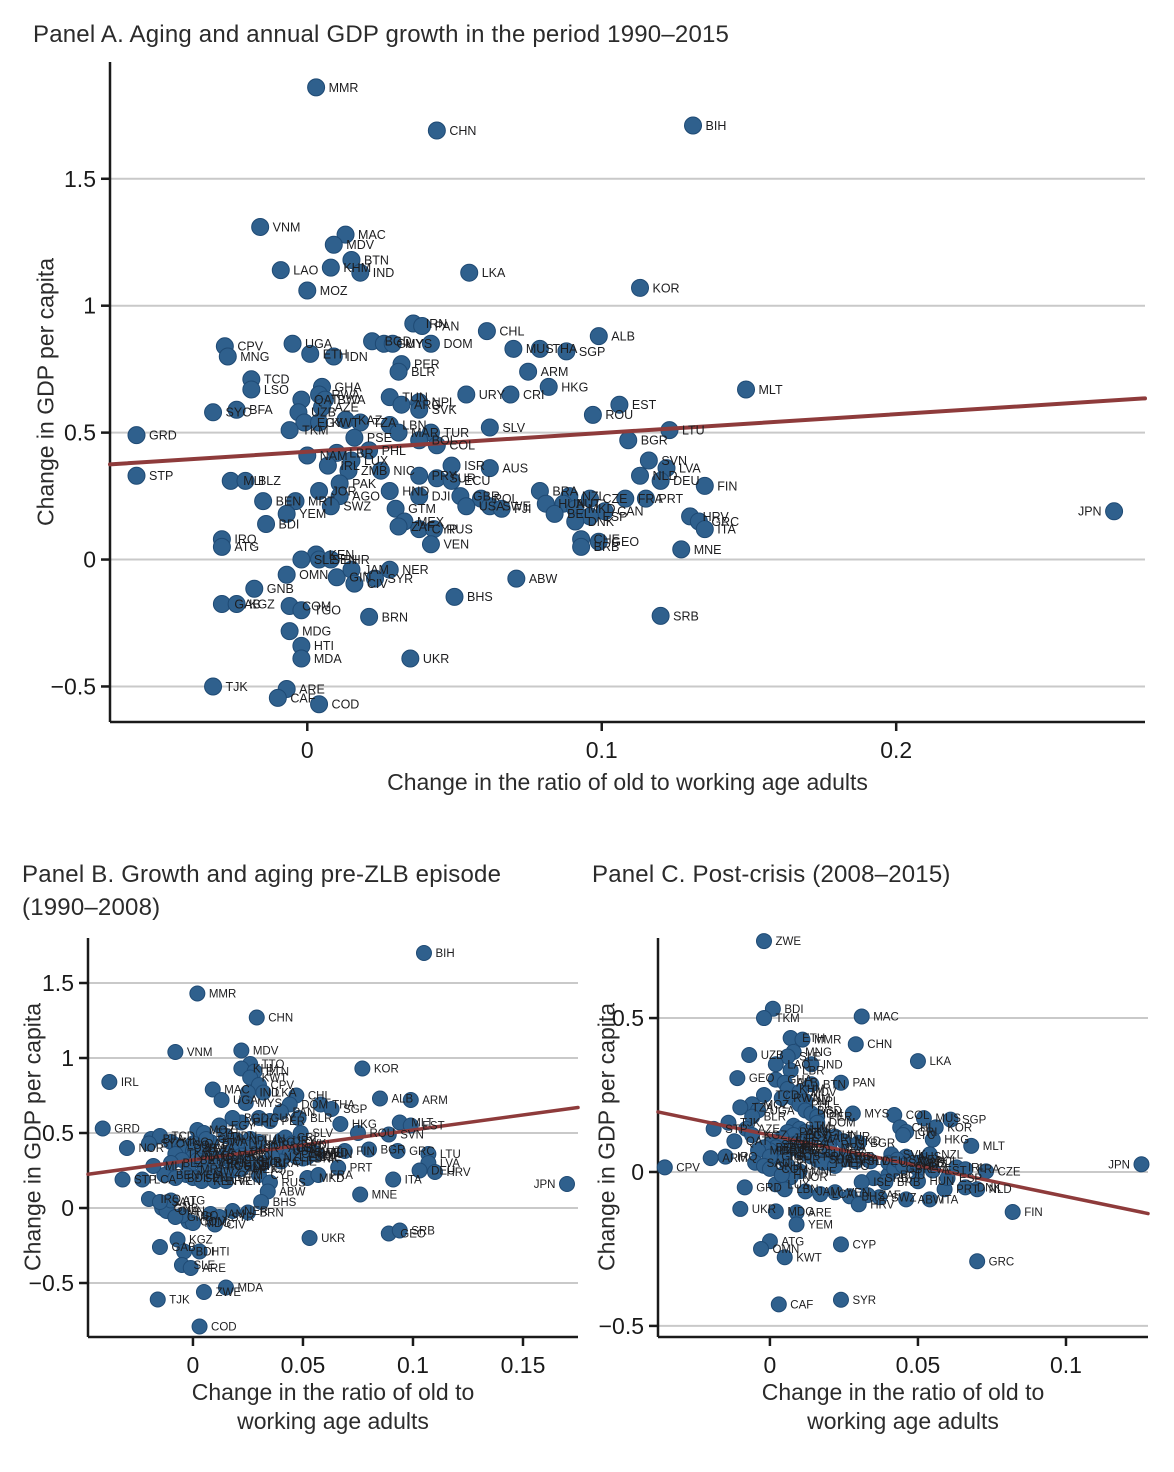 The width and height of the screenshot is (1174, 1472). Describe the element at coordinates (474, 466) in the screenshot. I see `point-label-ISR: ISR` at that location.